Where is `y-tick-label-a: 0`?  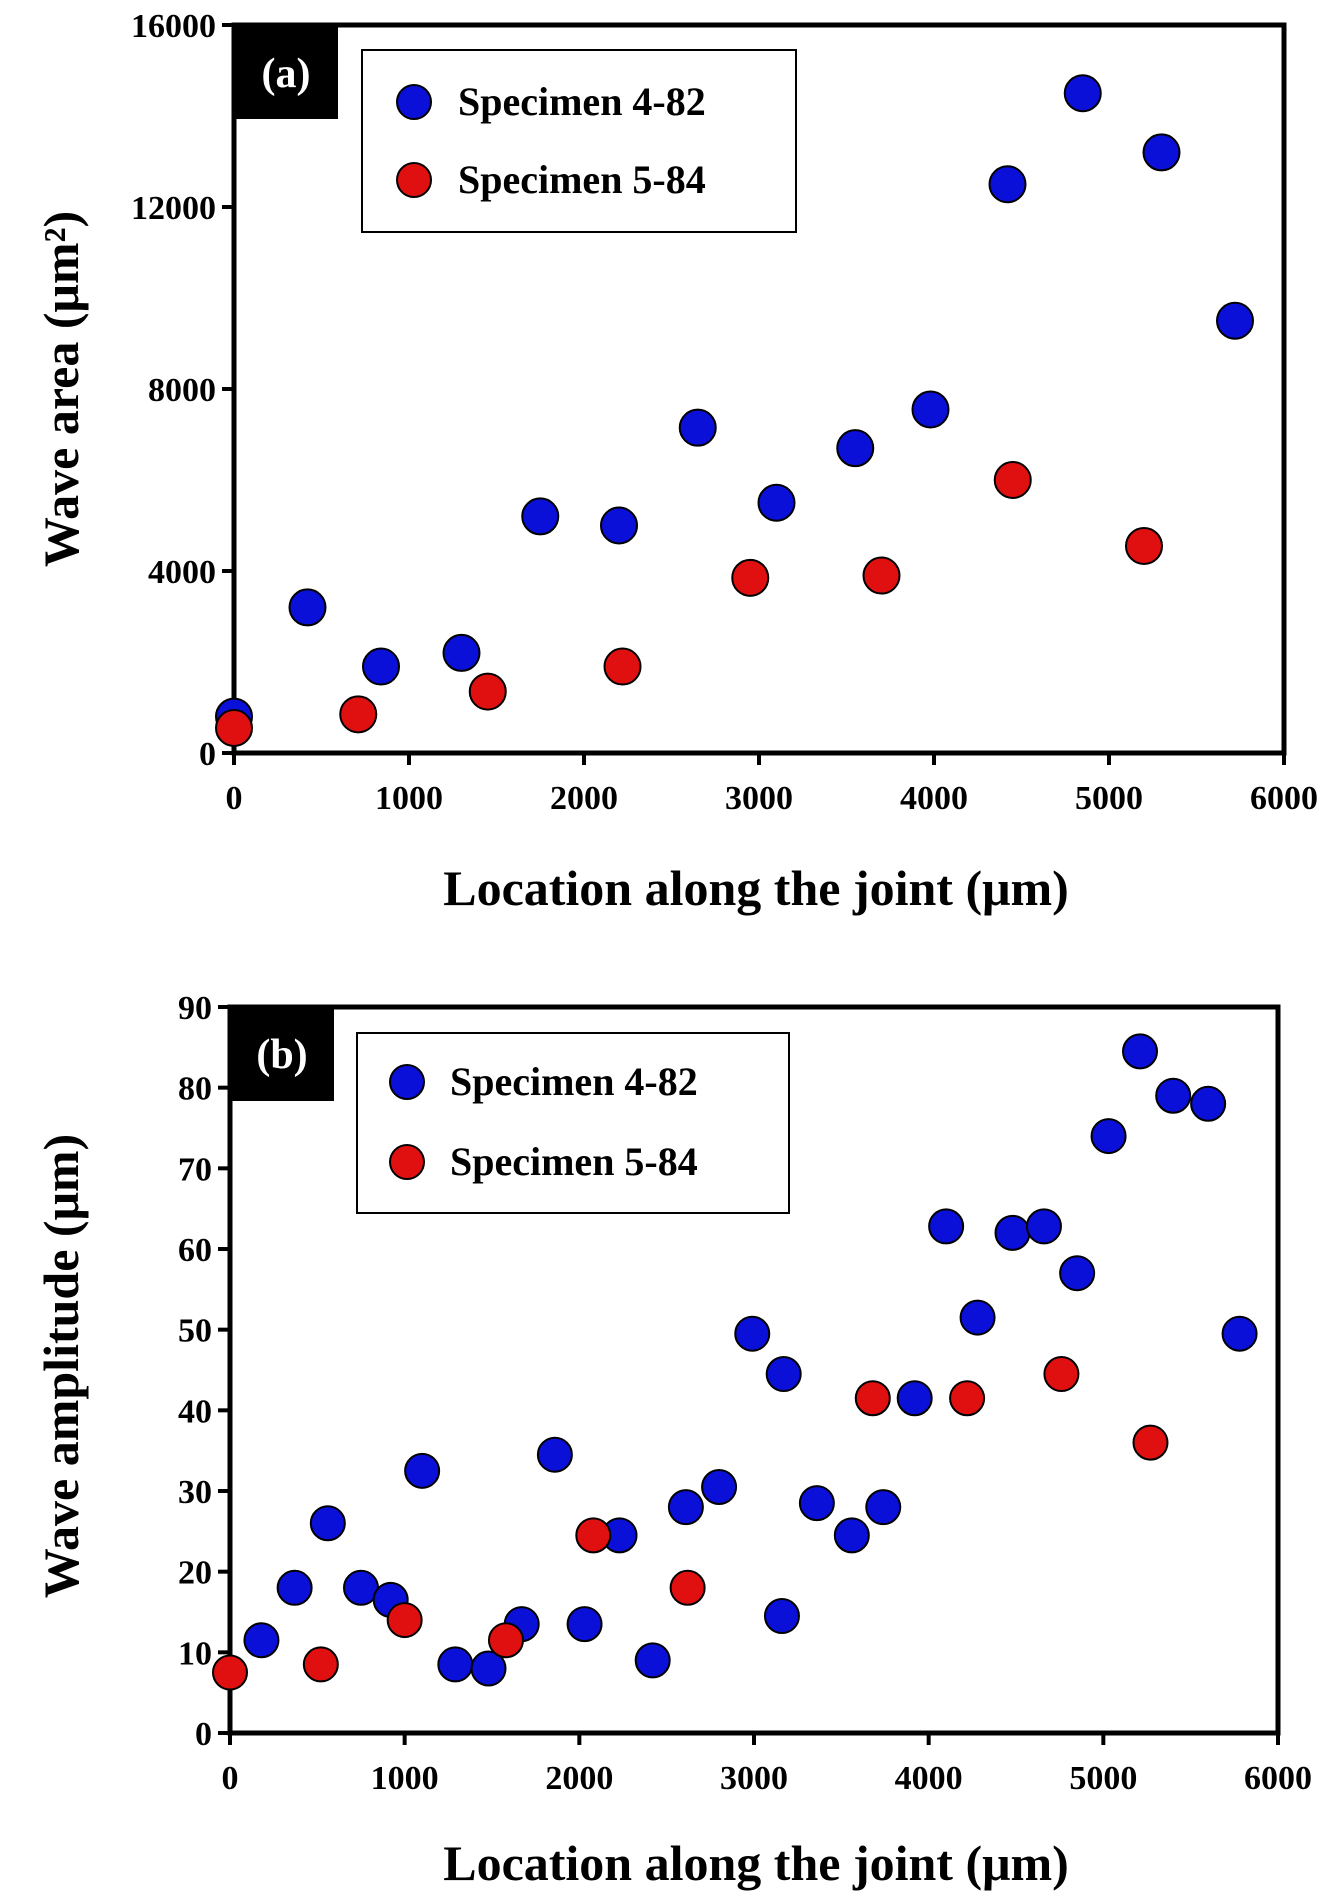 y-tick-label-a: 0 is located at coordinates (207, 754).